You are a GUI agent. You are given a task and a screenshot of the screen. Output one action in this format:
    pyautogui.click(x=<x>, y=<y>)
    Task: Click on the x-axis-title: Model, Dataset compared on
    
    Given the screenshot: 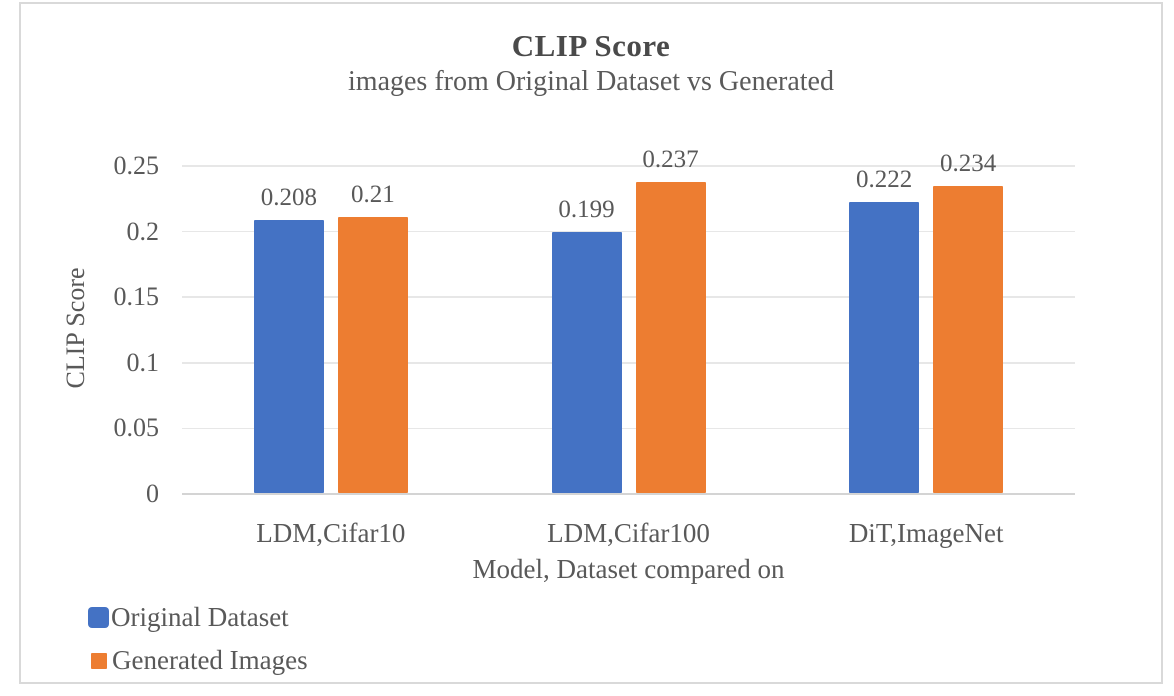 What is the action you would take?
    pyautogui.click(x=628, y=569)
    